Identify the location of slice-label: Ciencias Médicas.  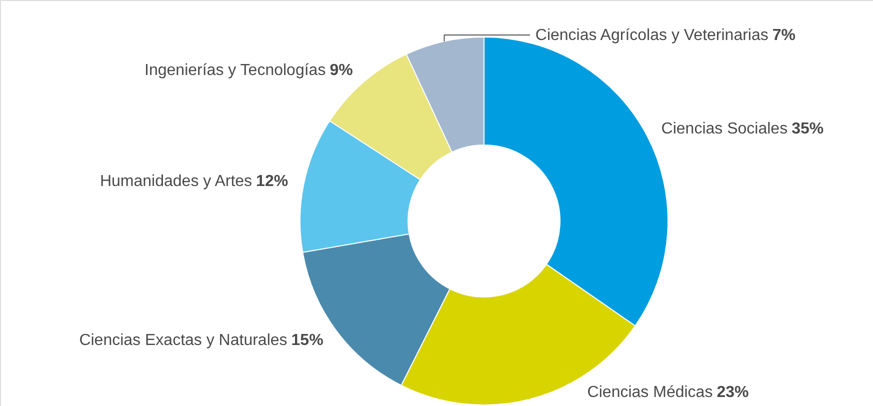
(650, 392).